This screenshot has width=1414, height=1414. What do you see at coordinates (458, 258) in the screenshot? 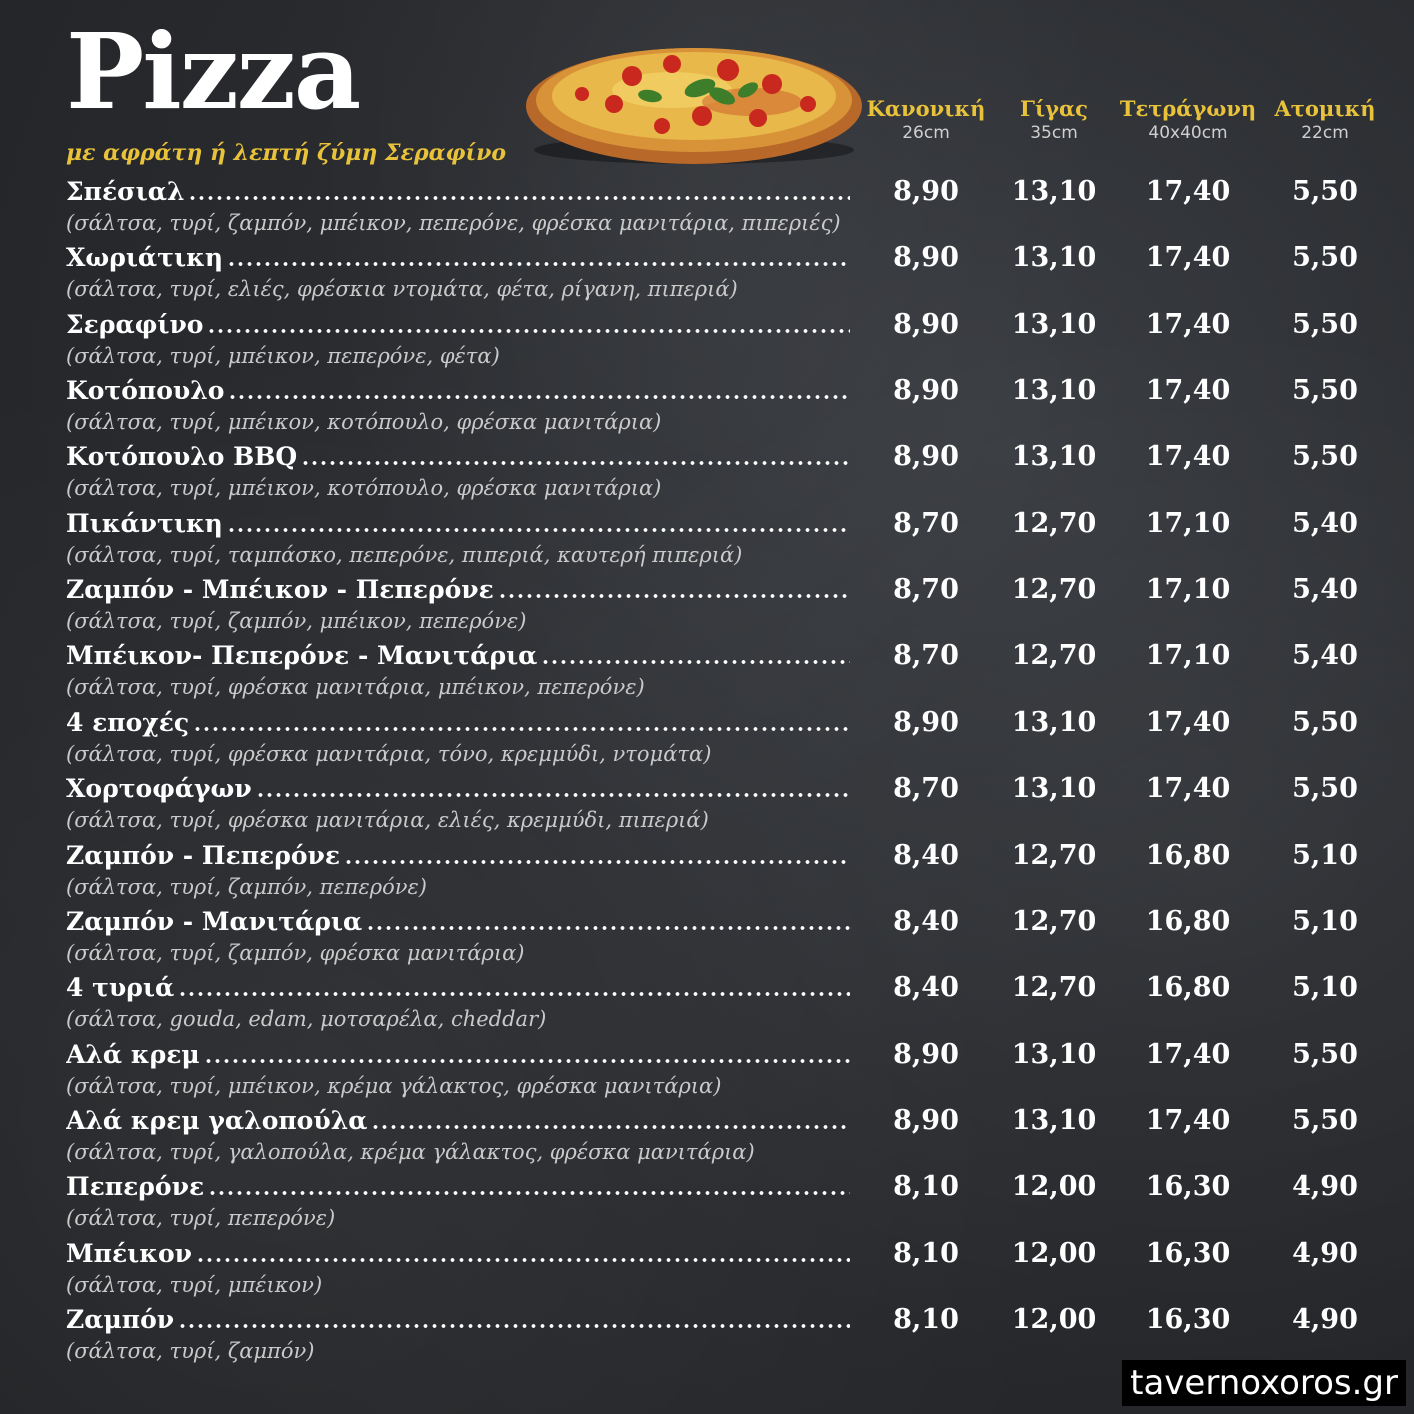
I see `menu-item-line: Χωριάτικη` at bounding box center [458, 258].